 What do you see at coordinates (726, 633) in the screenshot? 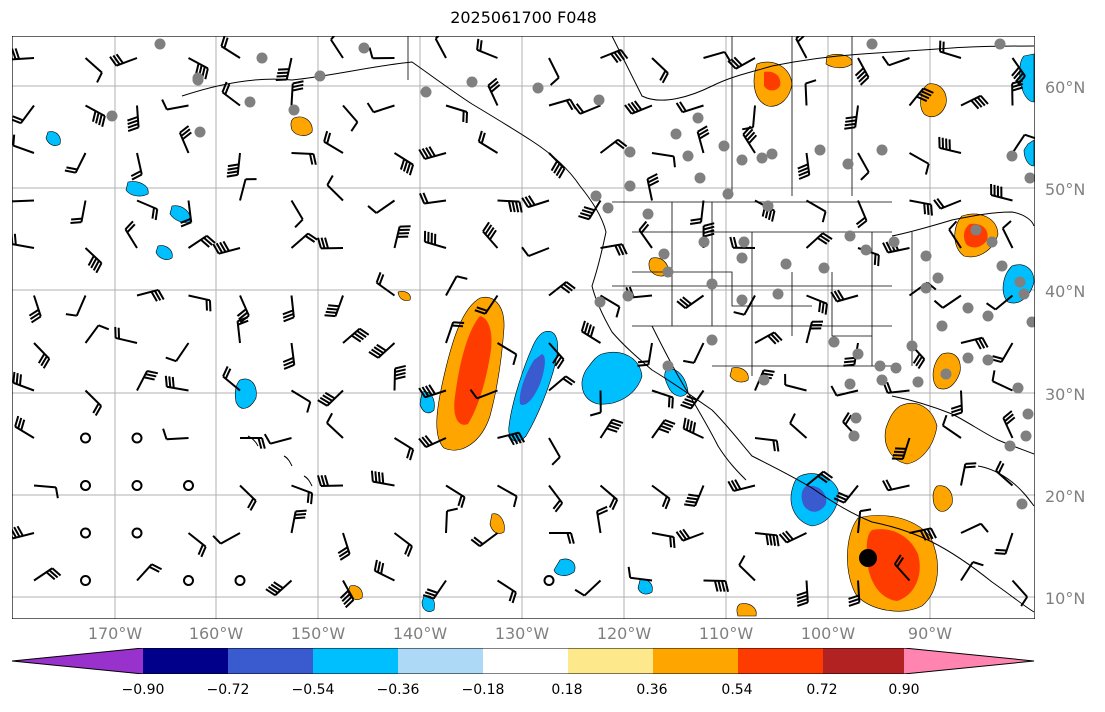
I see `lon-label-110w: 110°W` at bounding box center [726, 633].